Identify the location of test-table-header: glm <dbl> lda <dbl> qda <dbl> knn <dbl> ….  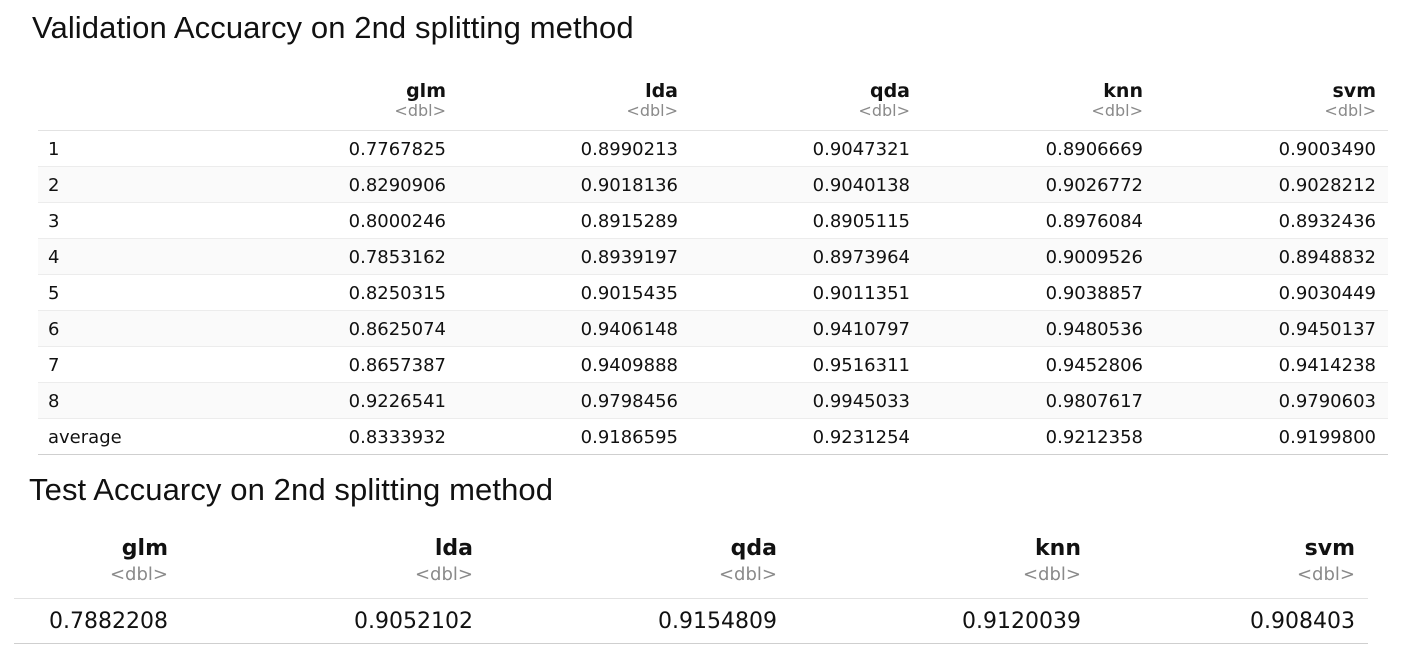
(691, 567).